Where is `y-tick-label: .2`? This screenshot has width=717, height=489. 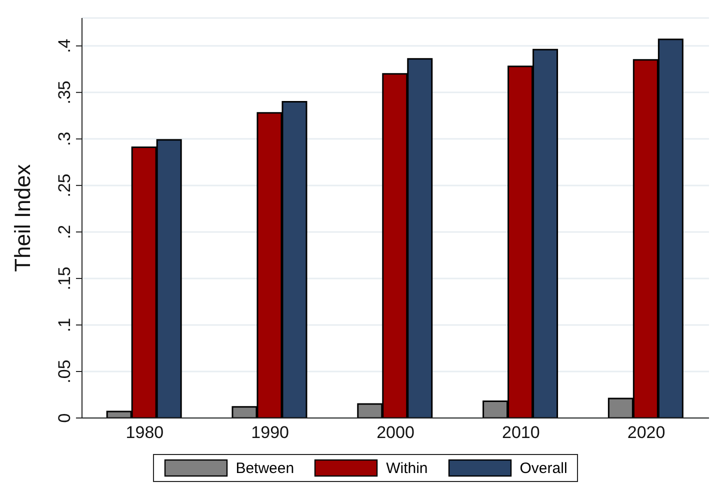 y-tick-label: .2 is located at coordinates (64, 232).